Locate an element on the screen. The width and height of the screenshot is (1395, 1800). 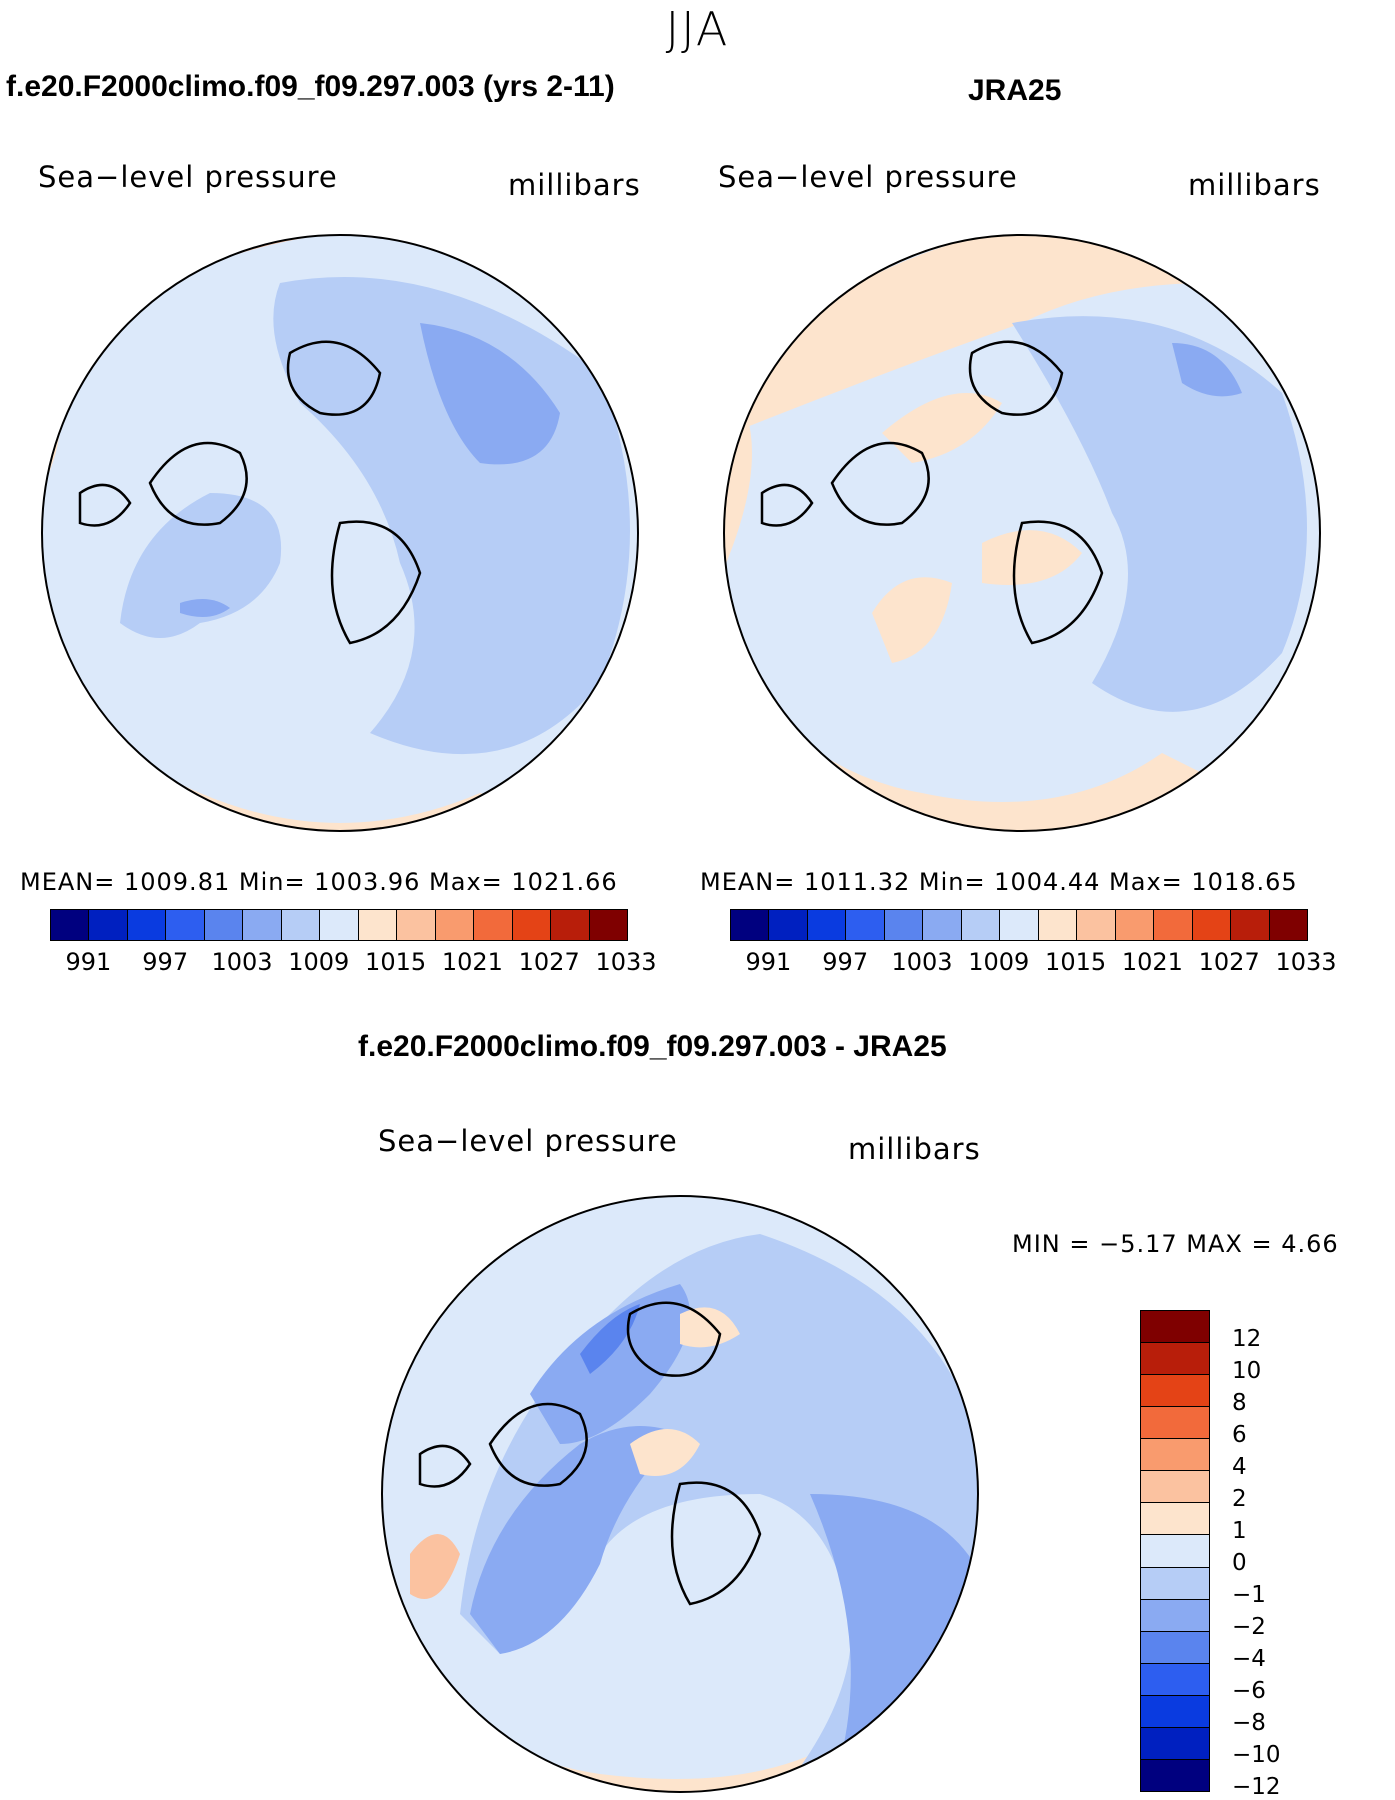
diff-units-label: millibars is located at coordinates (914, 1149).